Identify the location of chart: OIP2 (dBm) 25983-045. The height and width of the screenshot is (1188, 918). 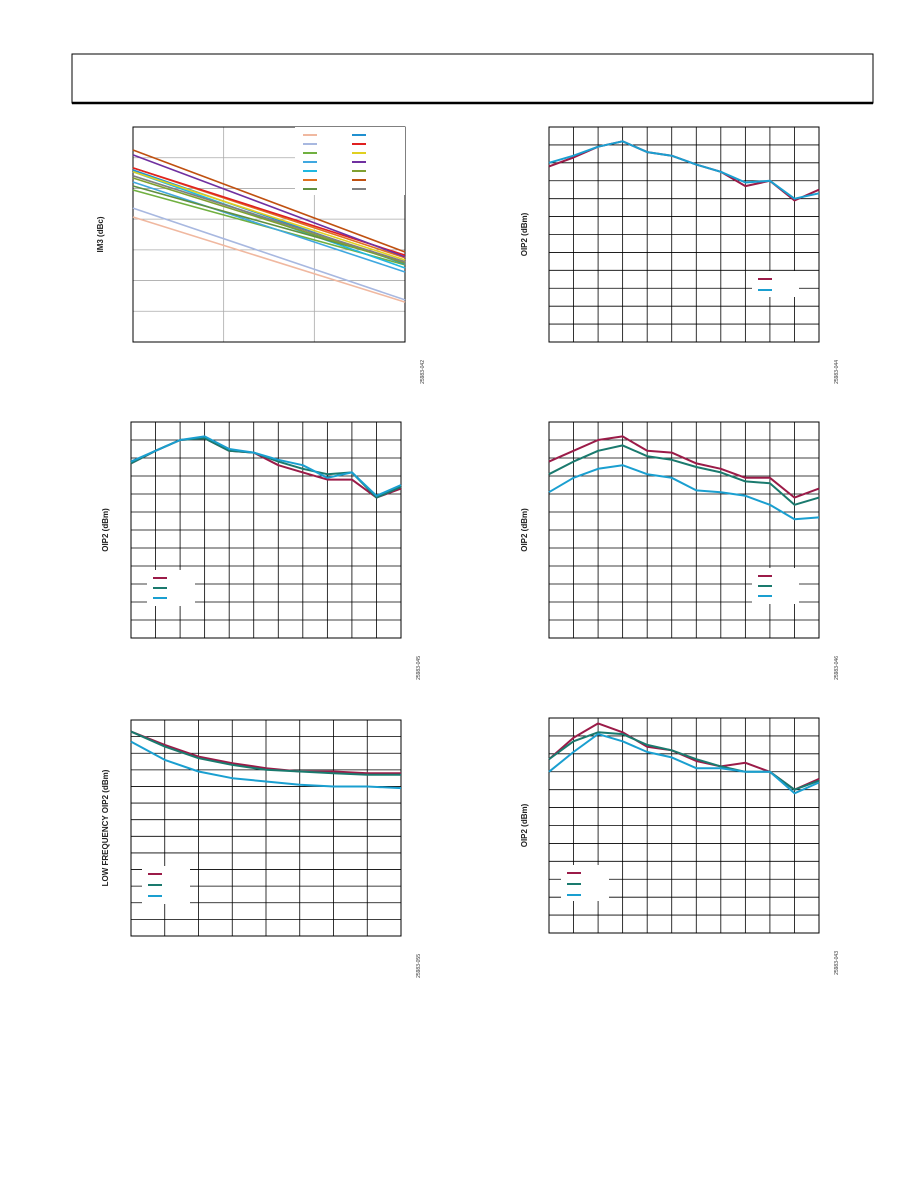
(261, 550).